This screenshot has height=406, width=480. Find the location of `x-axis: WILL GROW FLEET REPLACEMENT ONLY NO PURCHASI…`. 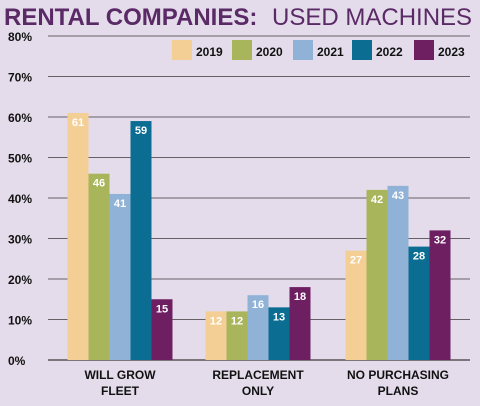

x-axis: WILL GROW FLEET REPLACEMENT ONLY NO PURCHASI… is located at coordinates (266, 383).